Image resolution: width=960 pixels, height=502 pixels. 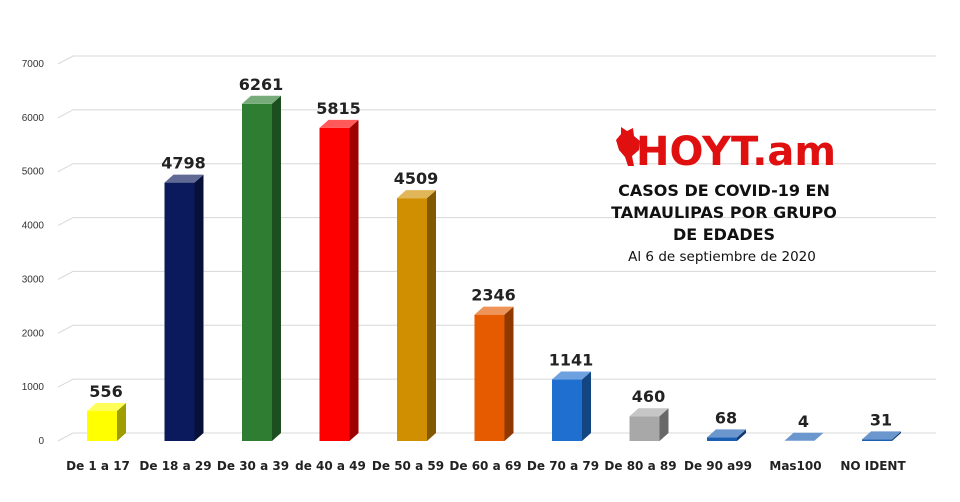 What do you see at coordinates (416, 178) in the screenshot?
I see `data-label: 4509` at bounding box center [416, 178].